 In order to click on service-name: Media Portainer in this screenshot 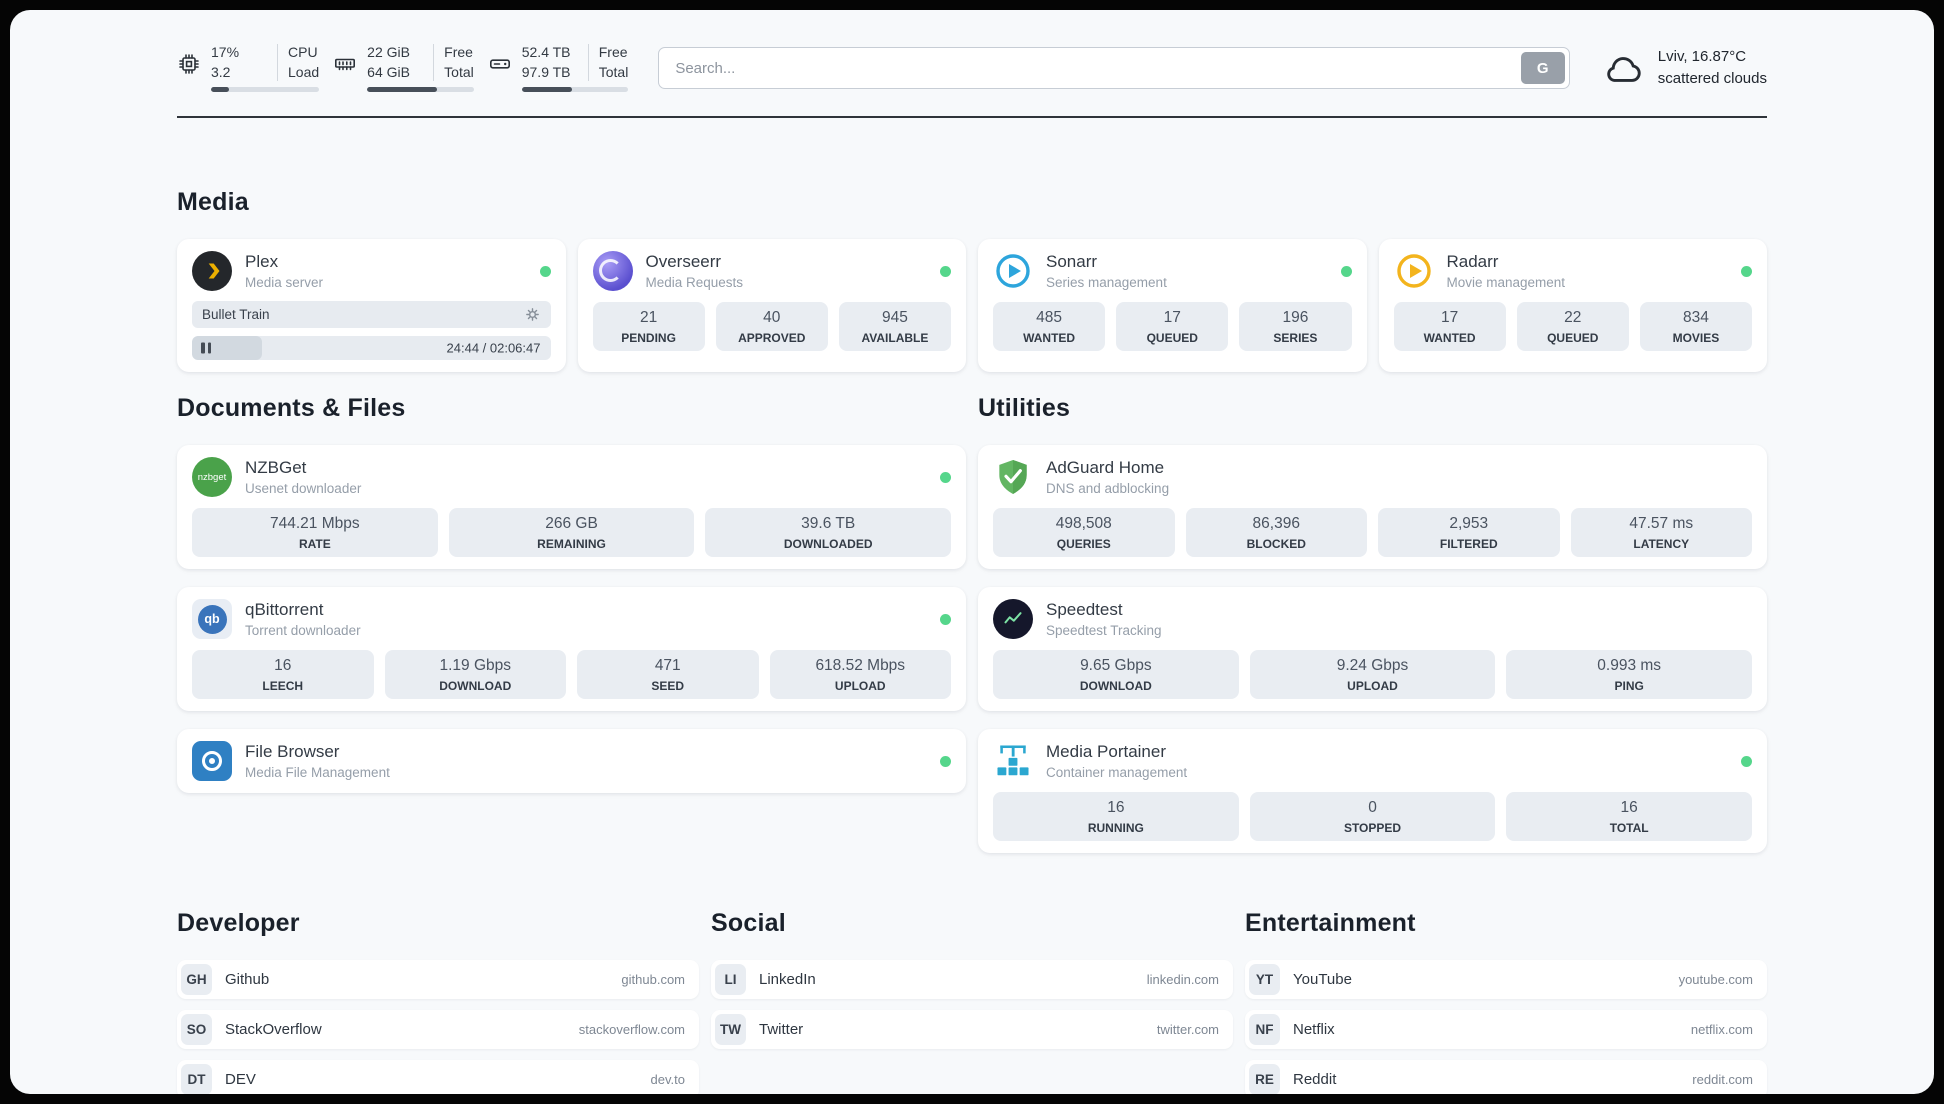, I will do `click(1106, 751)`.